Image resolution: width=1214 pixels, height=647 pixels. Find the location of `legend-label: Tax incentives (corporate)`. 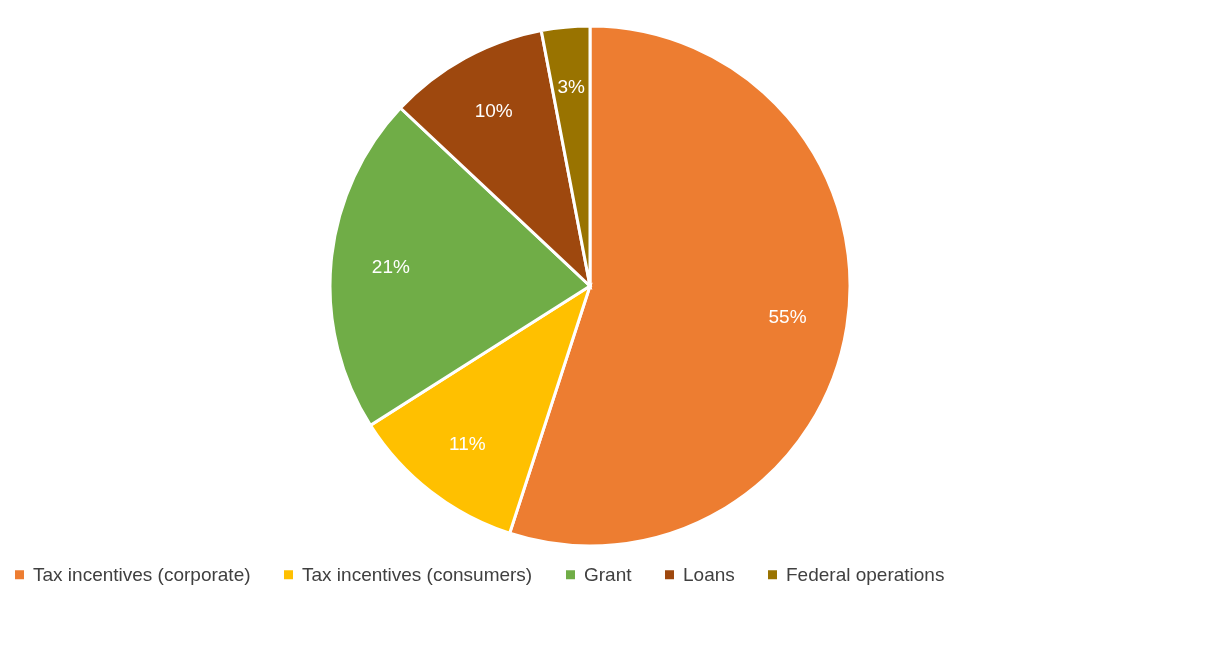

legend-label: Tax incentives (corporate) is located at coordinates (142, 574).